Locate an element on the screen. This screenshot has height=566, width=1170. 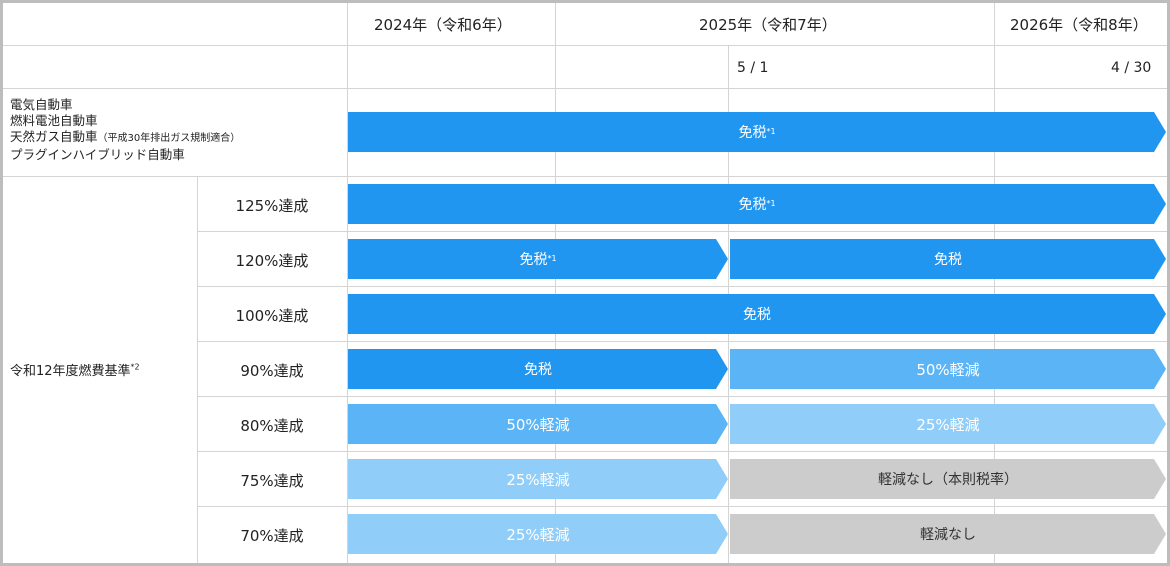
vehicle-cng-label: 天然ガス自動車 is located at coordinates (54, 136).